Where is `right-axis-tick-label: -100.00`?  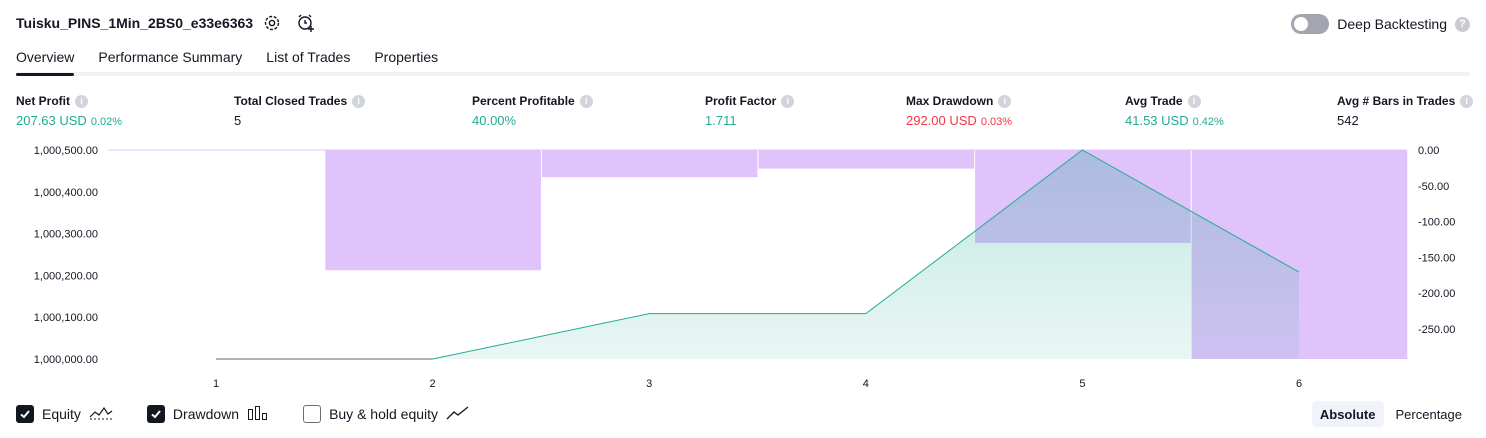
right-axis-tick-label: -100.00 is located at coordinates (1436, 223).